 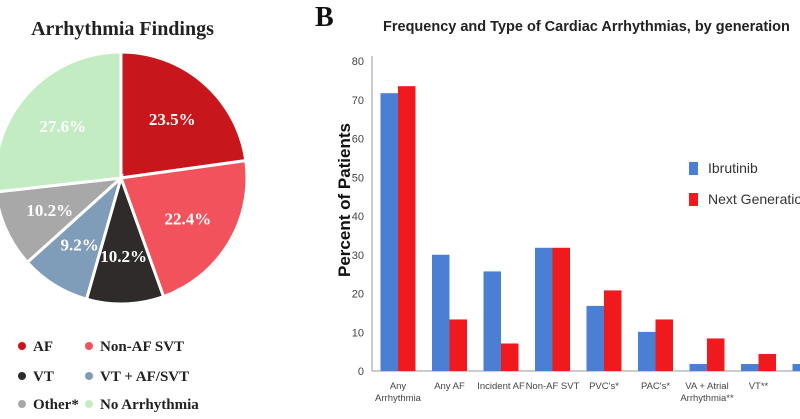 I want to click on legend-item-vt: VT, so click(x=36, y=377).